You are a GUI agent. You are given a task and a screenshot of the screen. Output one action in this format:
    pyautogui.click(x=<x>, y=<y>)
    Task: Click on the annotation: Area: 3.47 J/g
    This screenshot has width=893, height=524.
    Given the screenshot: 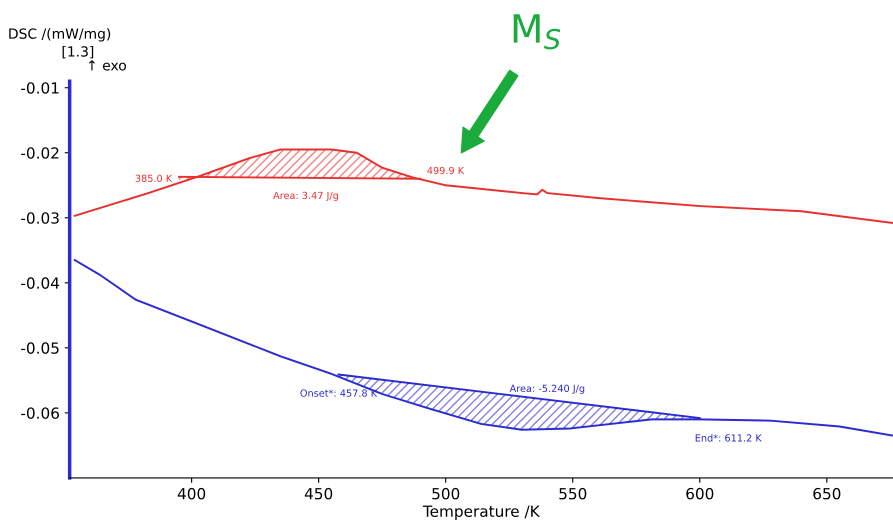 What is the action you would take?
    pyautogui.click(x=305, y=196)
    